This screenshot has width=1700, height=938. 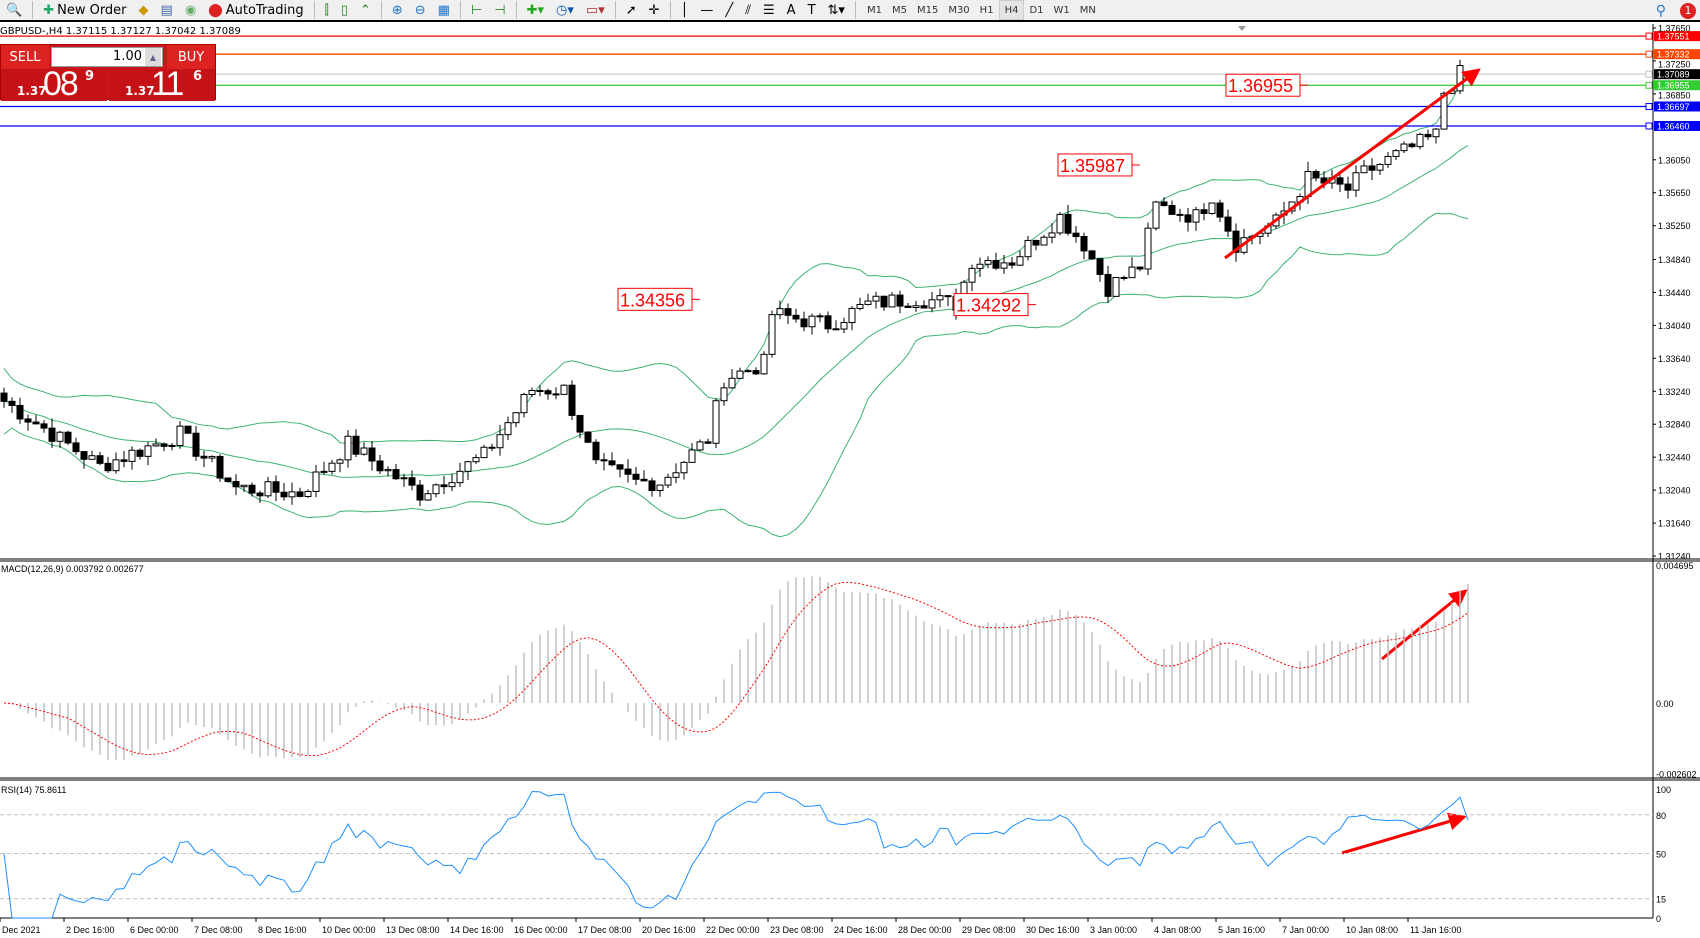 I want to click on lot-size-input: 1.00, so click(x=107, y=57).